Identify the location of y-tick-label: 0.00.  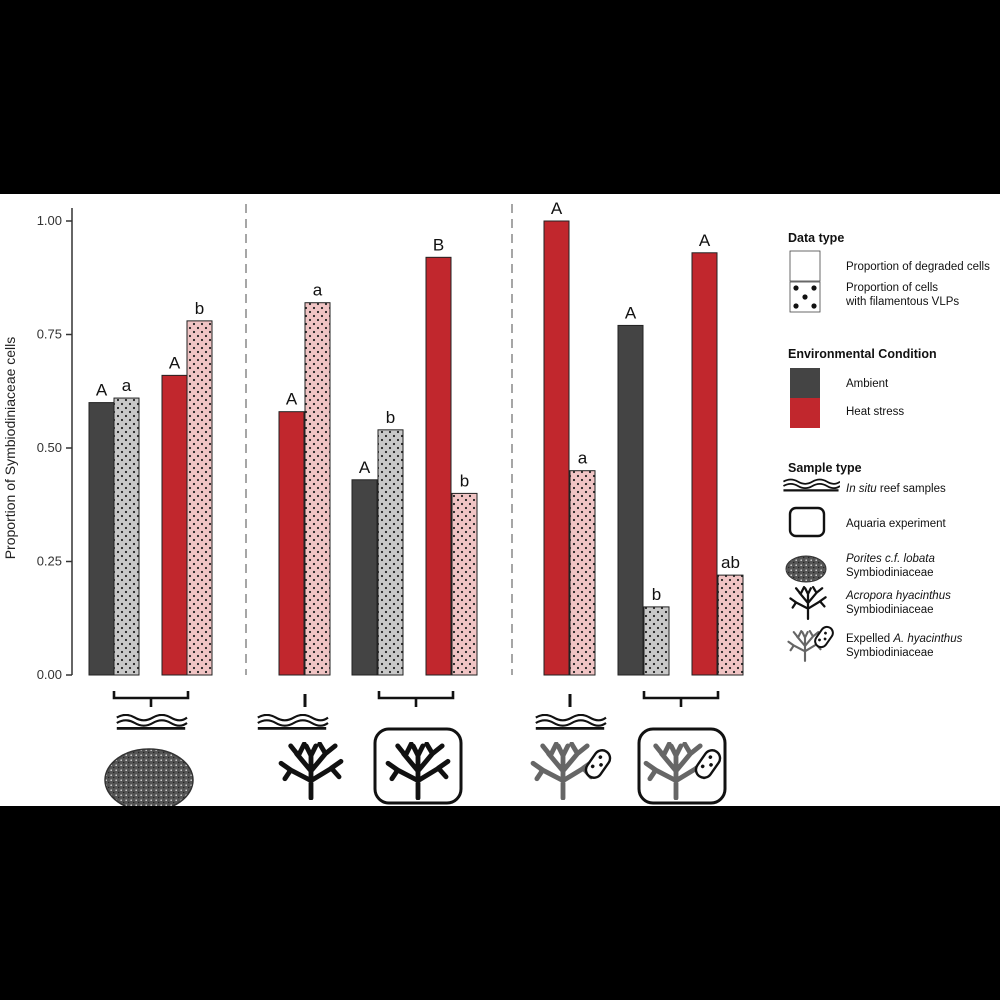
(49, 674).